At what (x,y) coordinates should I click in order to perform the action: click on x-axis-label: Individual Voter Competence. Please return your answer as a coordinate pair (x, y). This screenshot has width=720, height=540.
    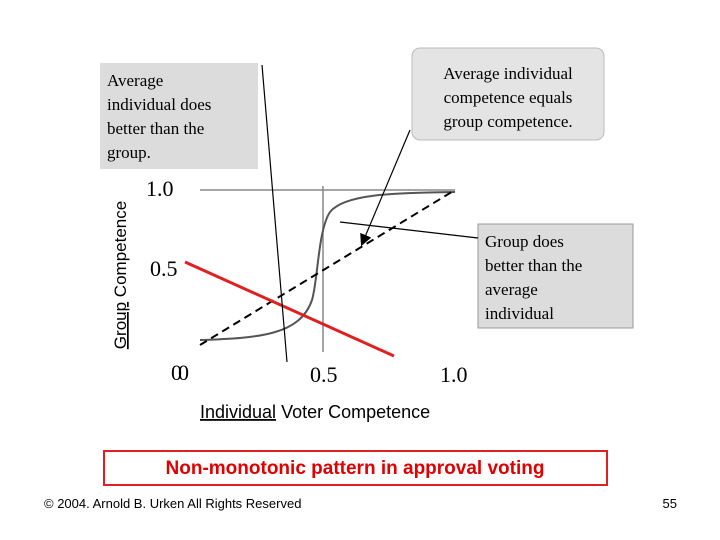
    Looking at the image, I should click on (315, 412).